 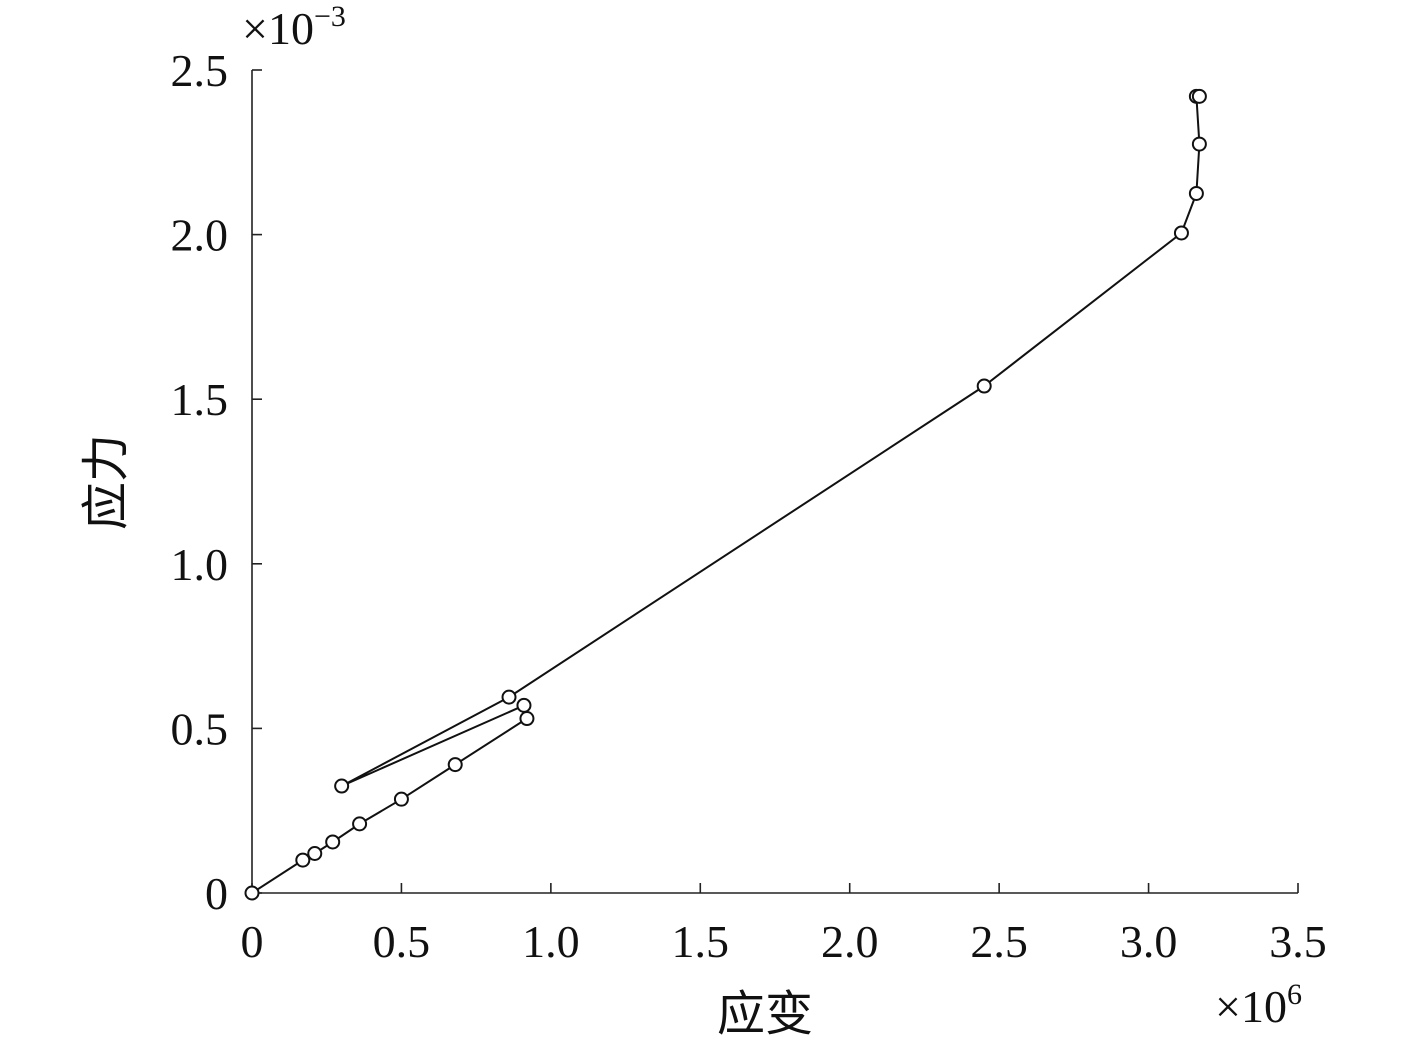 What do you see at coordinates (551, 941) in the screenshot?
I see `x-tick-label: 1.0` at bounding box center [551, 941].